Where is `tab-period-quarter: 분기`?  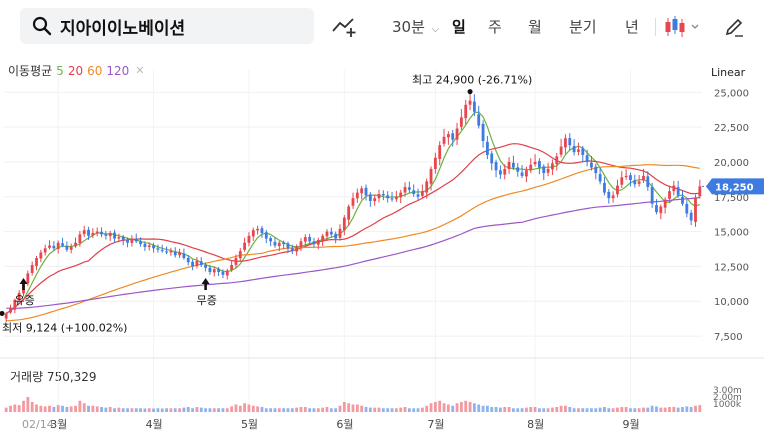
tab-period-quarter: 분기 is located at coordinates (583, 27).